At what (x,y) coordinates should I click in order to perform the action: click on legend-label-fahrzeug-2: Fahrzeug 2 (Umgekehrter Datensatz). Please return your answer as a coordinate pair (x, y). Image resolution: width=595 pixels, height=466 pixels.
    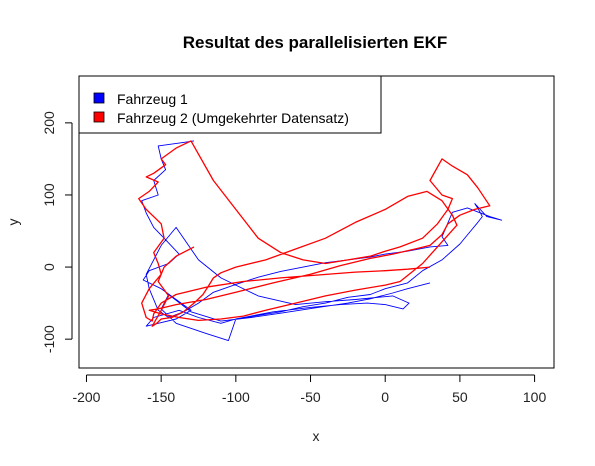
    Looking at the image, I should click on (233, 118).